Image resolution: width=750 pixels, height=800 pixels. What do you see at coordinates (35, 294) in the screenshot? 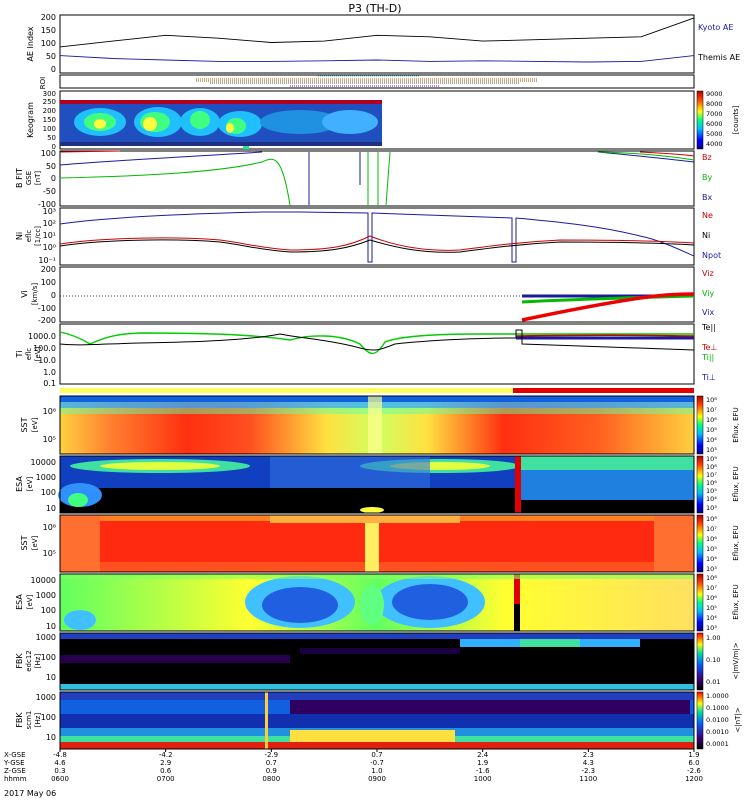
I see `panel-vi-ylabel2: [km/s]` at bounding box center [35, 294].